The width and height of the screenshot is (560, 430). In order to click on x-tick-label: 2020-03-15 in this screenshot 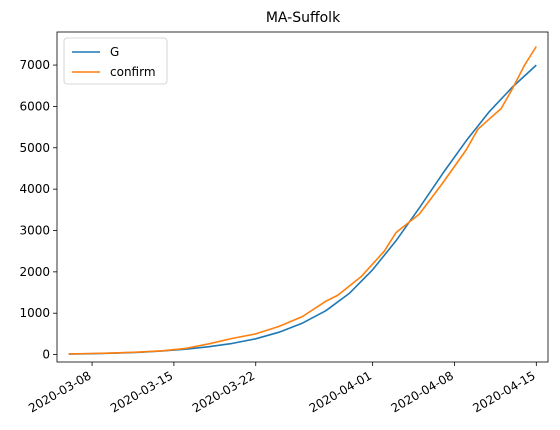, I will do `click(141, 391)`.